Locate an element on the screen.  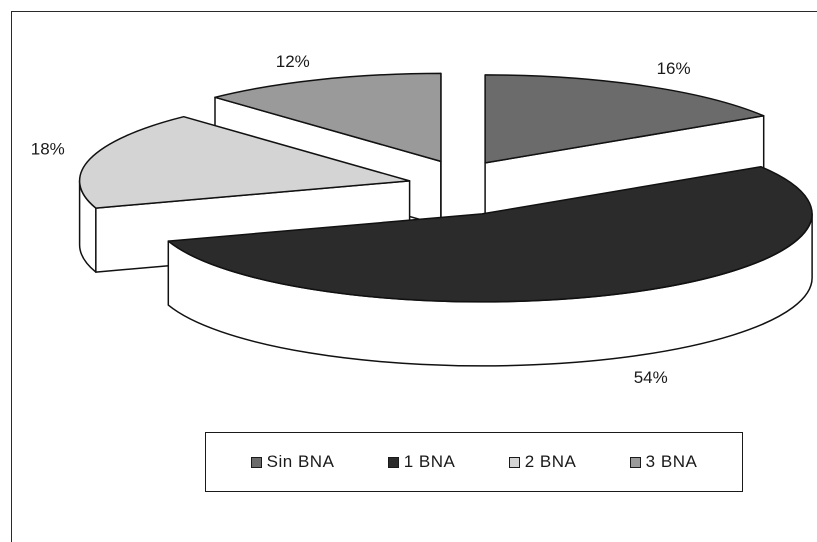
legend-label: 2 BNA is located at coordinates (550, 461).